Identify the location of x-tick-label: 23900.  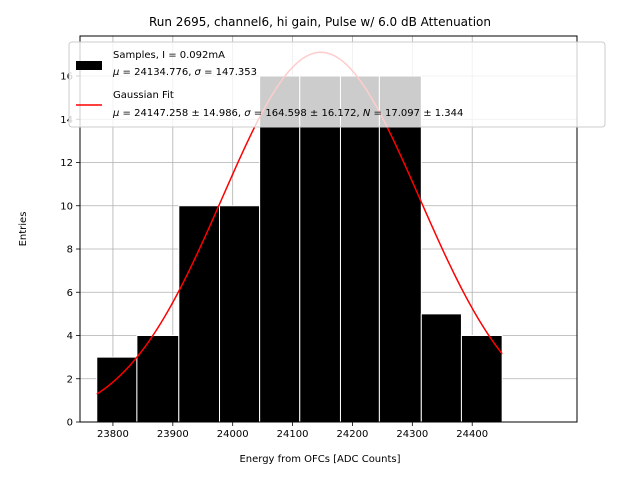
(173, 434).